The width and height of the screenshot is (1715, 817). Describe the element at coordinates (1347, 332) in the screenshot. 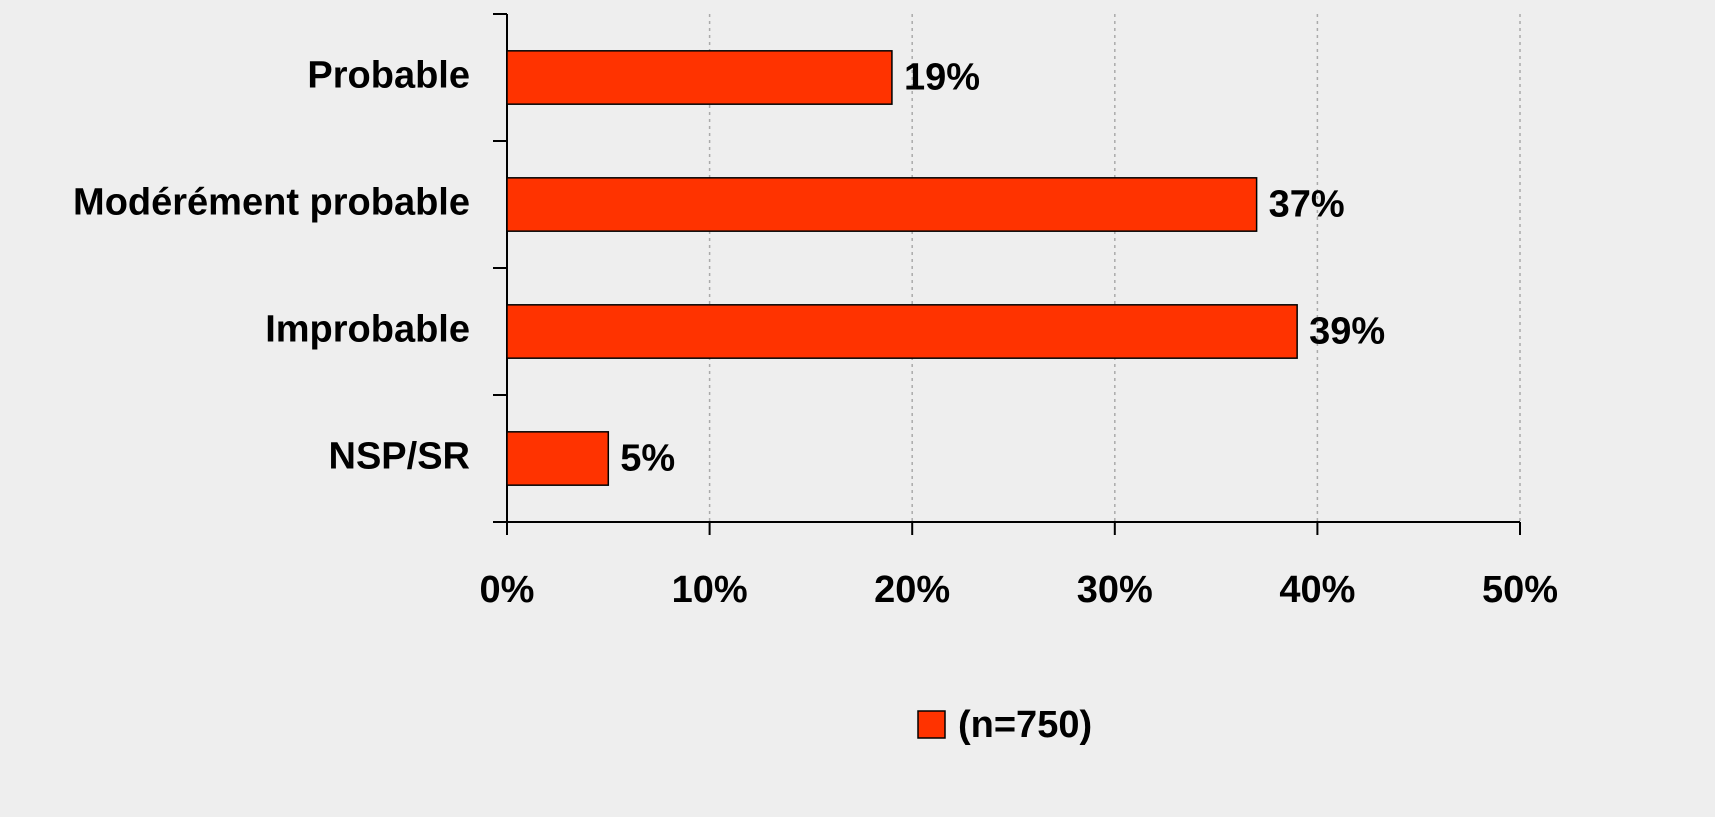

I see `value-label: 39%` at that location.